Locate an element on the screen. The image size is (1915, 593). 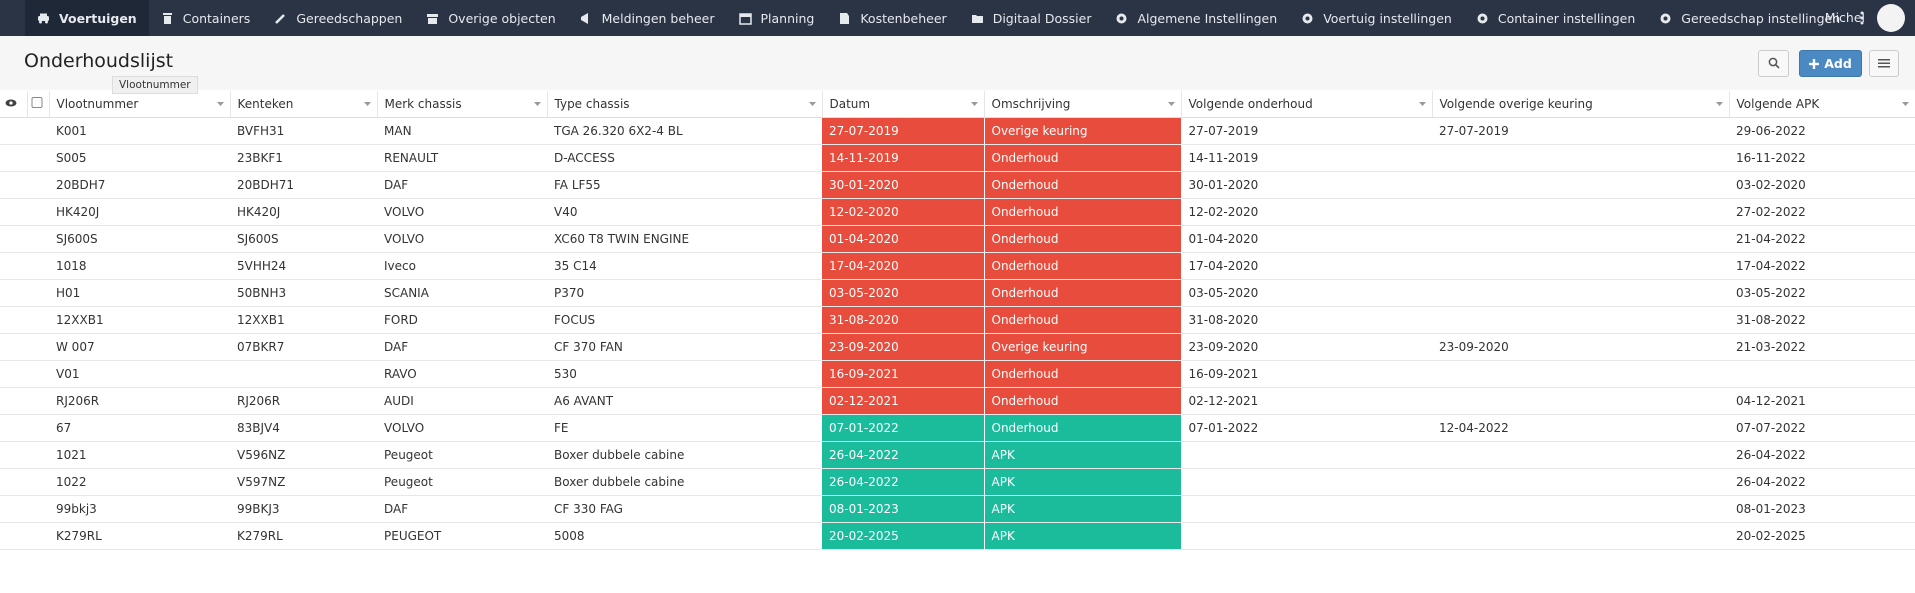
column-header: Datum is located at coordinates (903, 104).